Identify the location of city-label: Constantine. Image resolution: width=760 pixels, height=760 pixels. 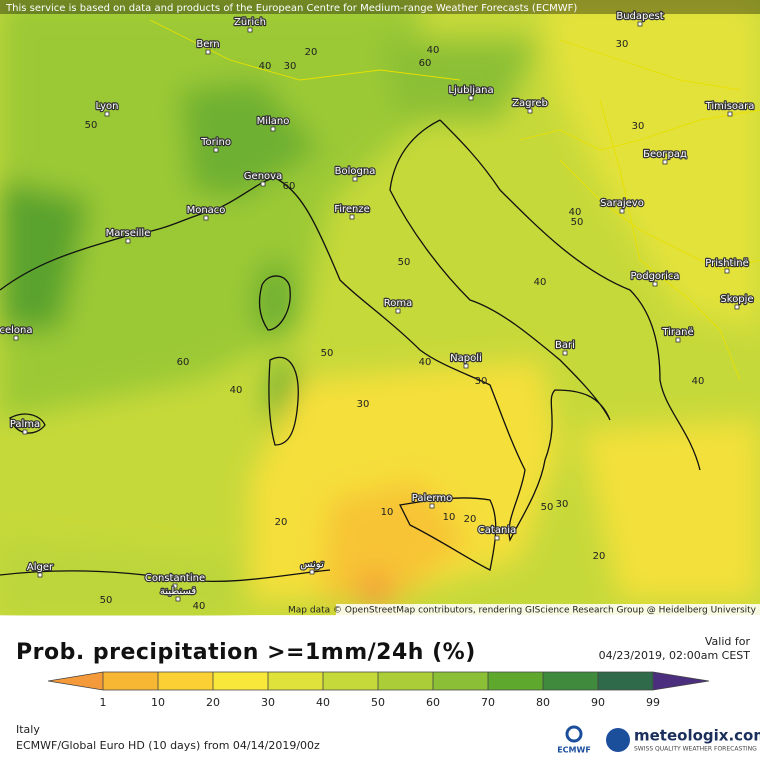
(175, 578).